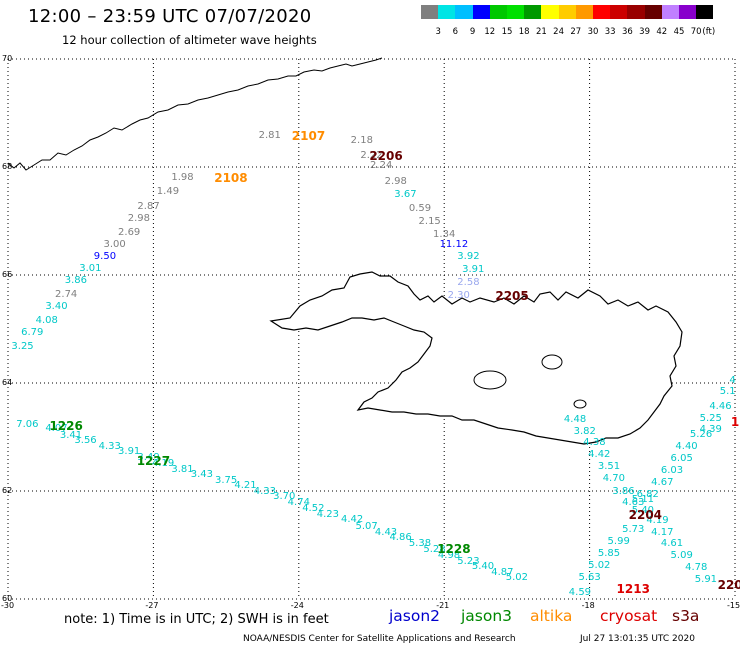  Describe the element at coordinates (371, 156) in the screenshot. I see `swh-value-label: 2.22` at that location.